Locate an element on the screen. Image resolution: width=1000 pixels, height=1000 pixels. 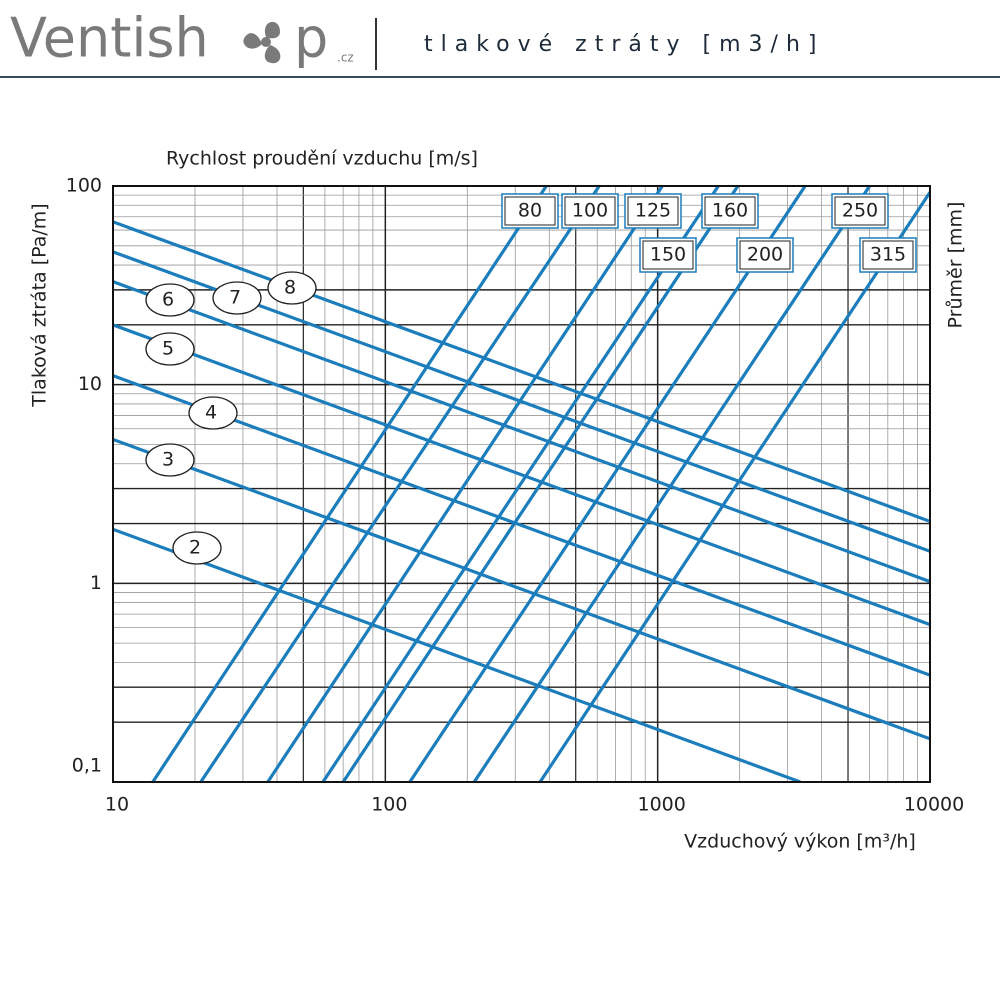
series-label: 2 is located at coordinates (195, 548).